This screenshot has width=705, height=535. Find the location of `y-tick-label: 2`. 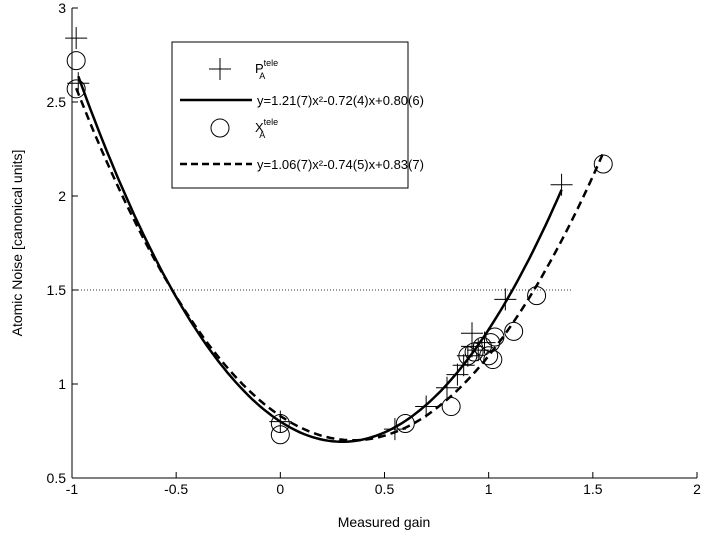

y-tick-label: 2 is located at coordinates (62, 196).